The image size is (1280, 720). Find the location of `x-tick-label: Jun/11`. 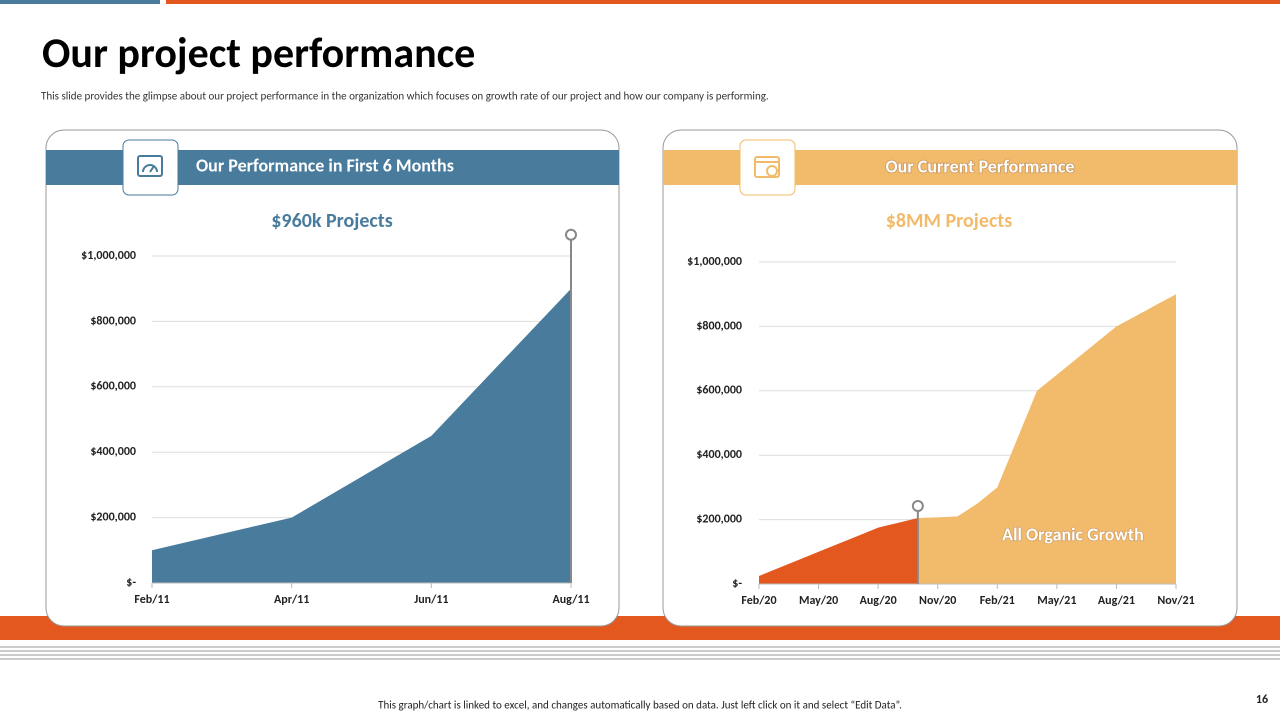

x-tick-label: Jun/11 is located at coordinates (431, 600).